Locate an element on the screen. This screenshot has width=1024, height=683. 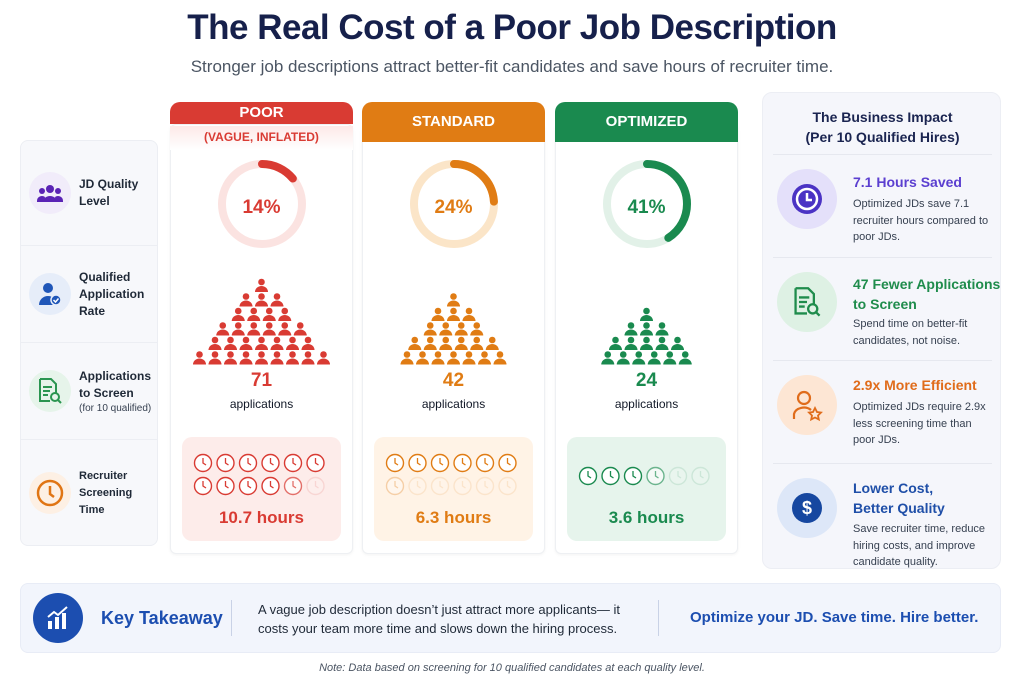
row-label-main: Applications to Screen is located at coordinates (115, 384).